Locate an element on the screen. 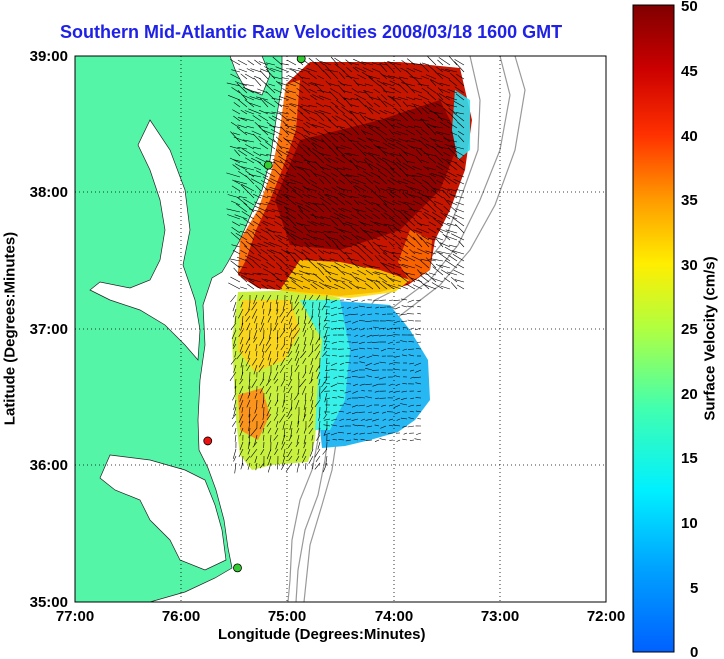  velocity-patch-yellow is located at coordinates (269, 336).